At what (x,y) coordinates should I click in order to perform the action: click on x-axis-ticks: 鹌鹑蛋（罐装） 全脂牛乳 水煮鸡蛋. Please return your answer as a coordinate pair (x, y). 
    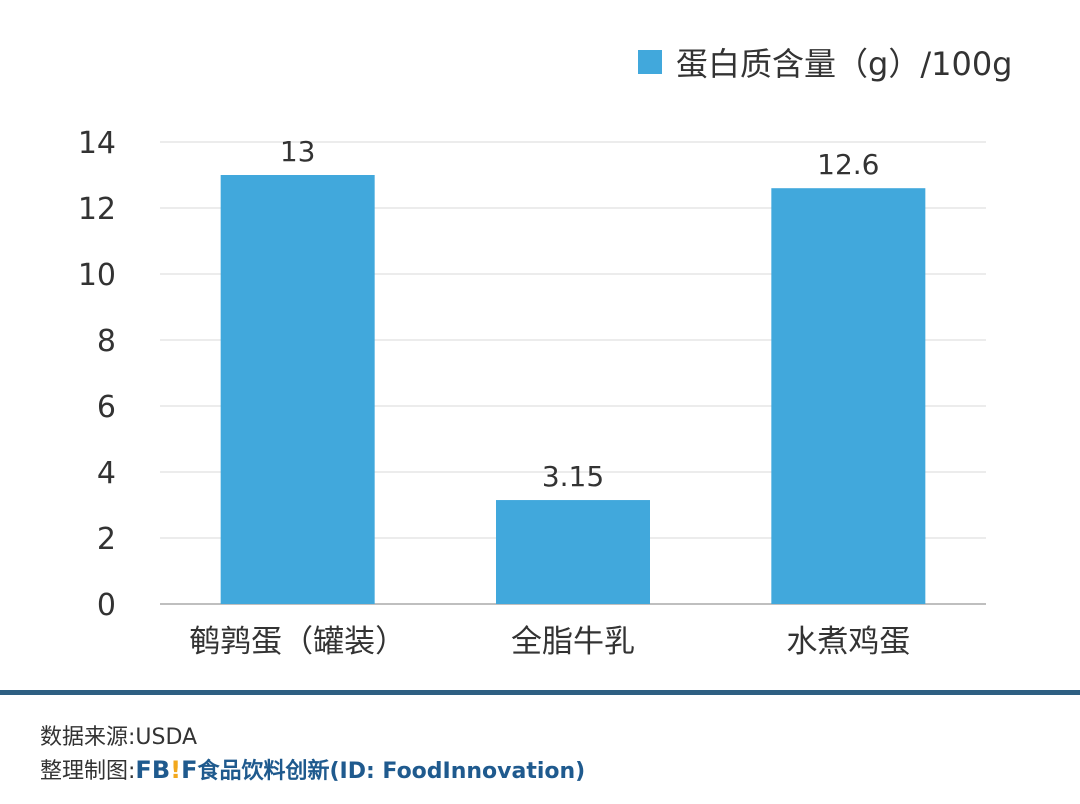
    Looking at the image, I should click on (549, 642).